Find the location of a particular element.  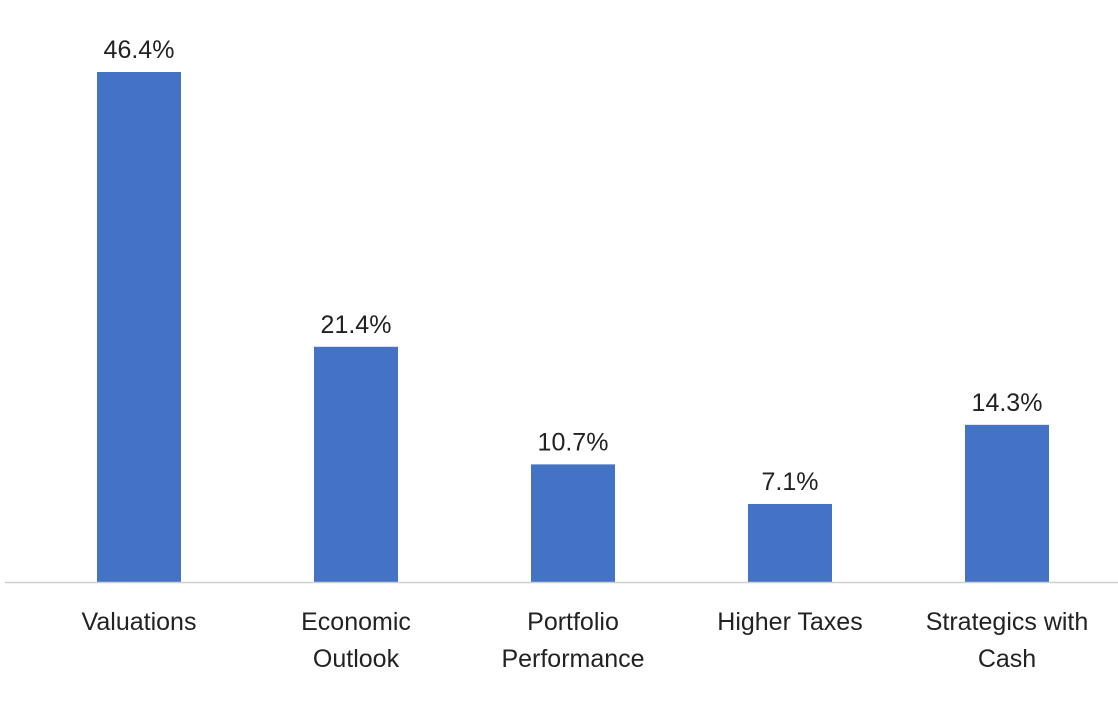

category-label-0: Valuations is located at coordinates (139, 622).